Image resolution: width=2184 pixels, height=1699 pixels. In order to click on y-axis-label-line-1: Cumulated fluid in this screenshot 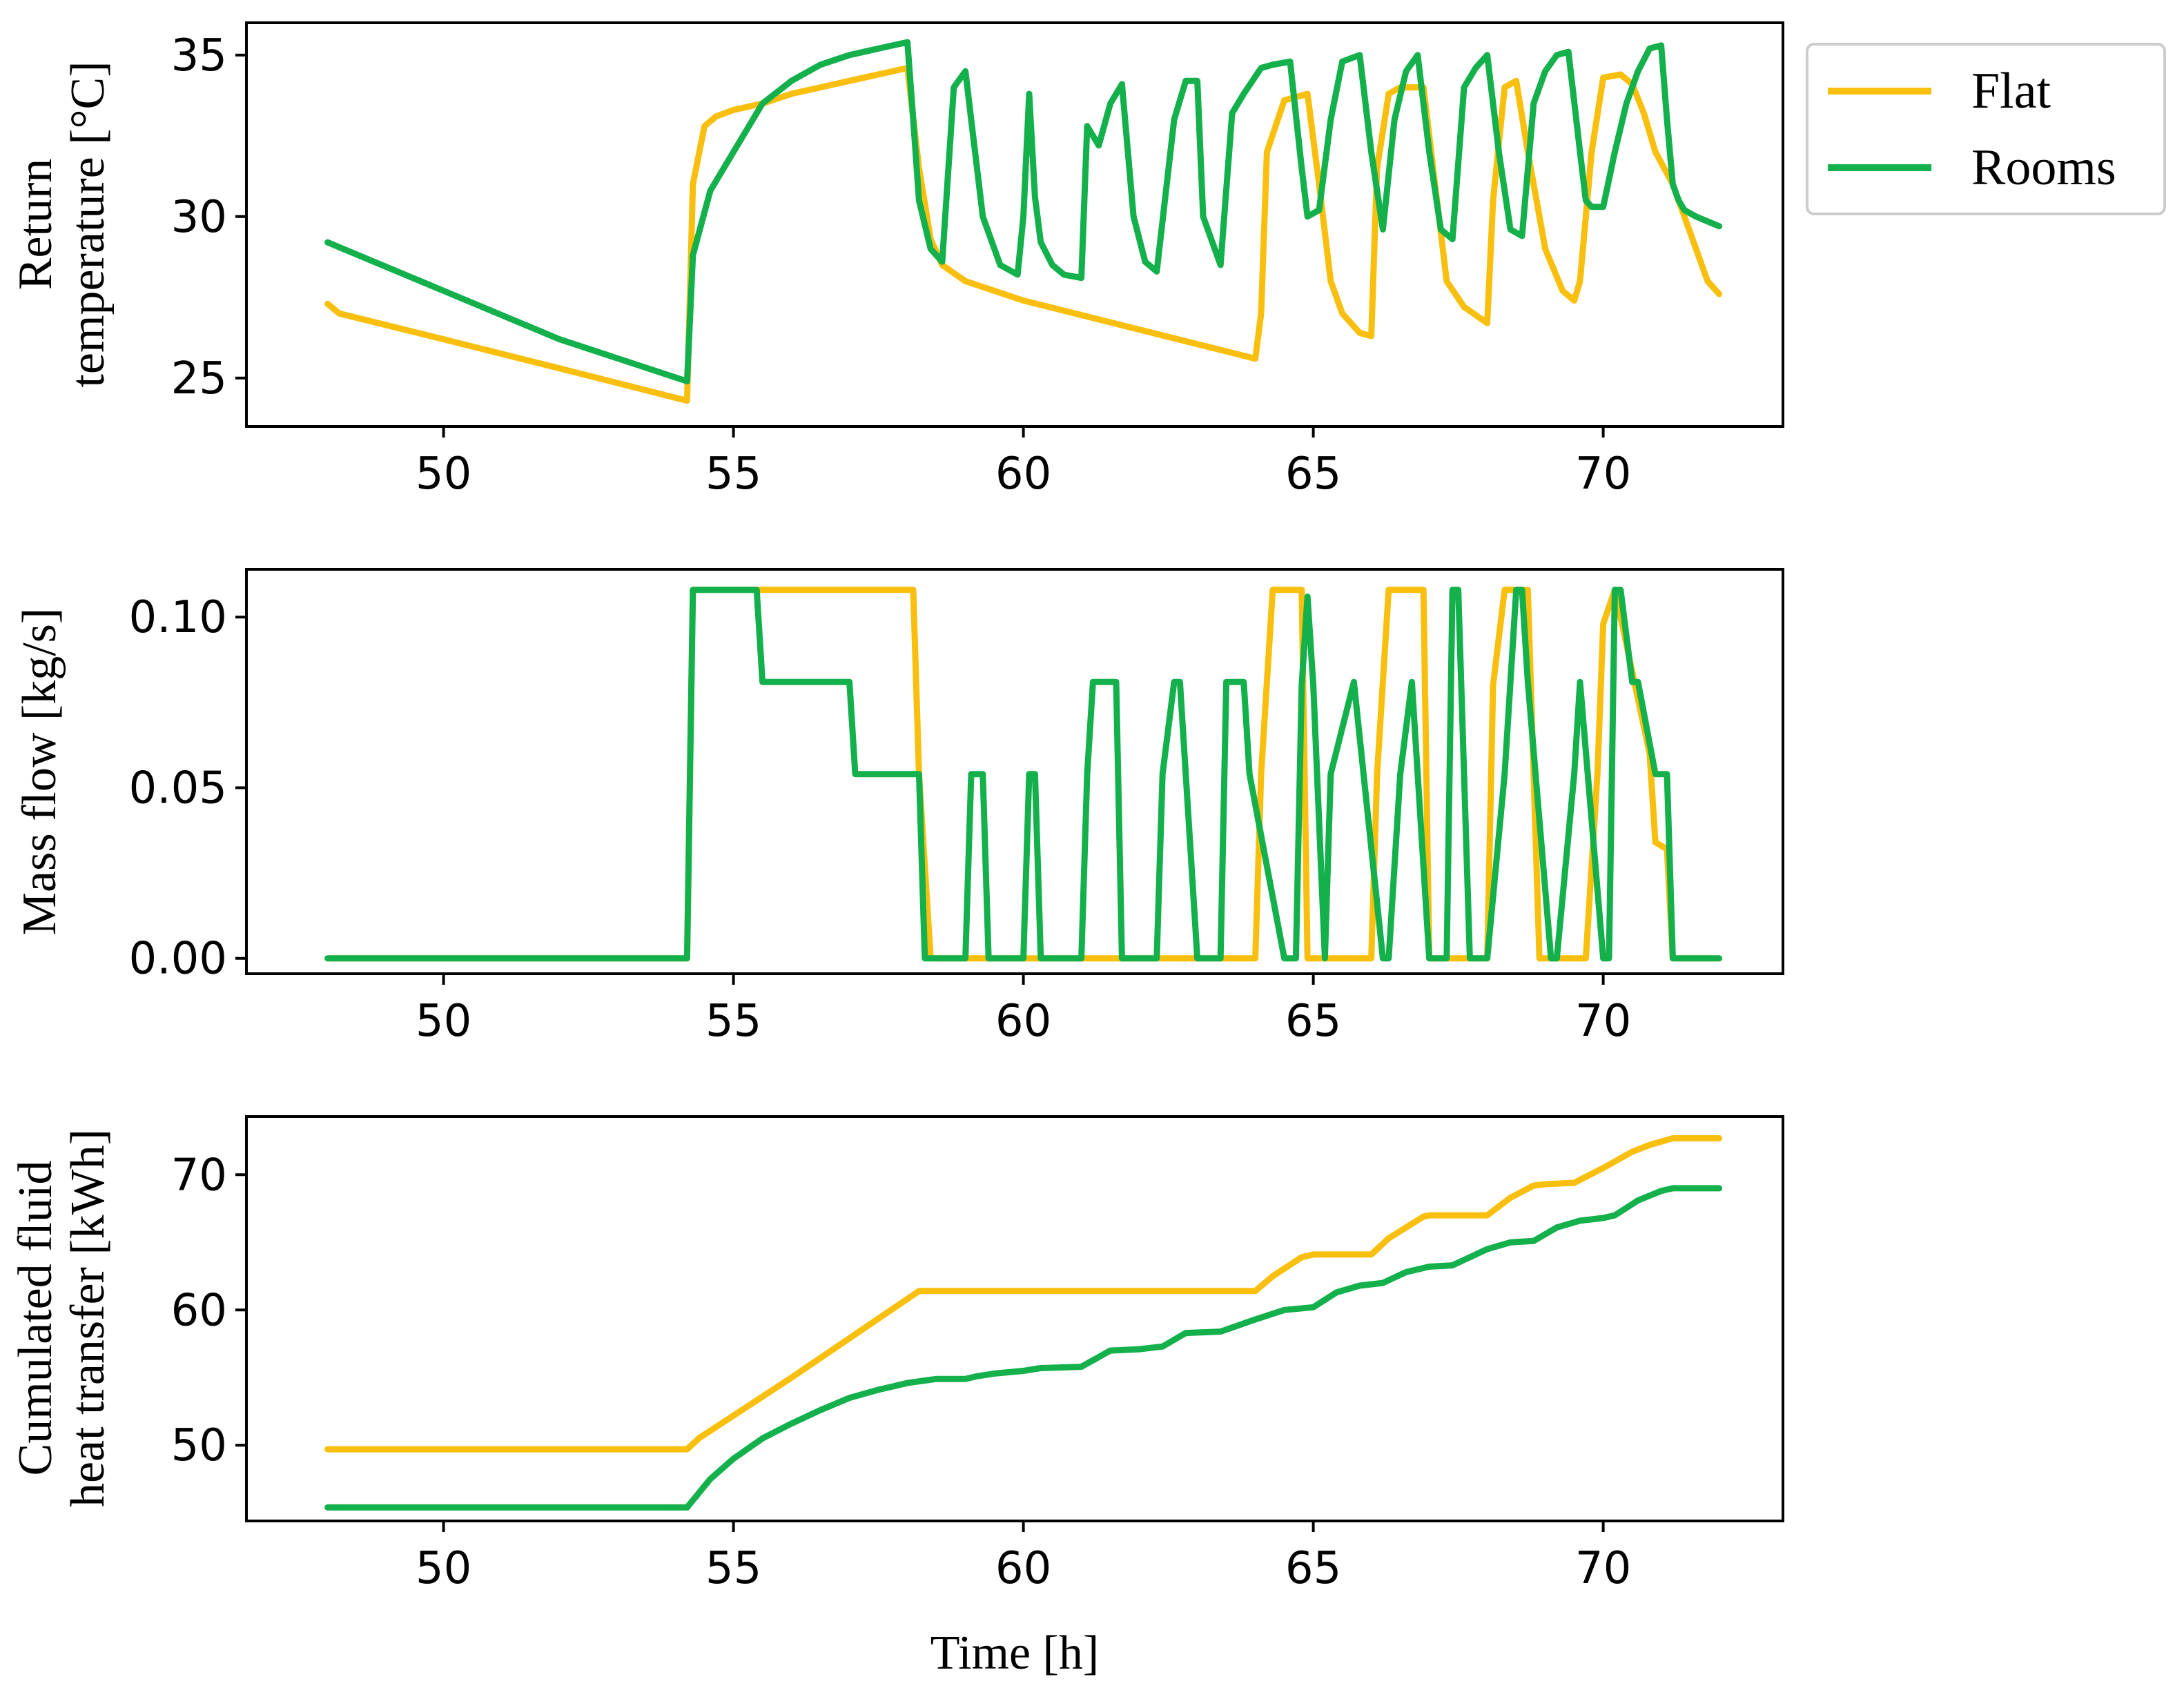, I will do `click(35, 1318)`.